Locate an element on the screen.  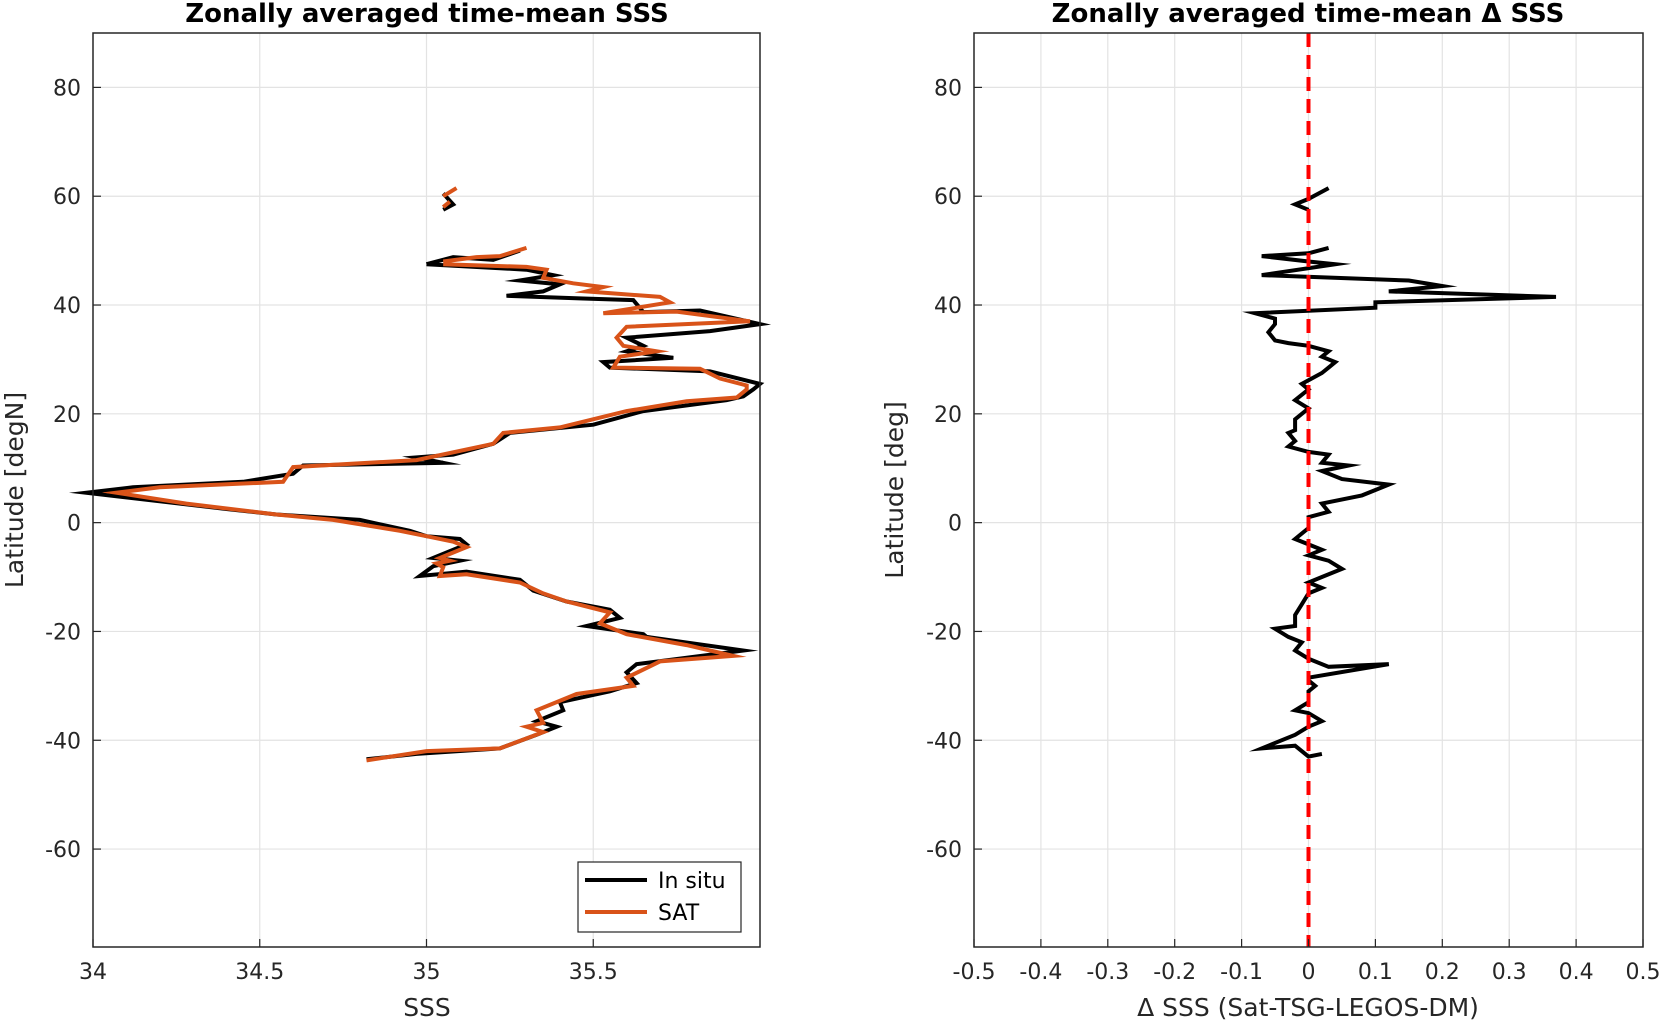
x-tick-label: 35.5 is located at coordinates (593, 972).